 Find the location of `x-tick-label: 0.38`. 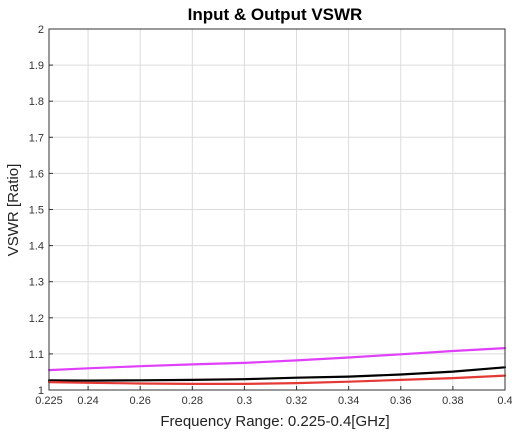

x-tick-label: 0.38 is located at coordinates (452, 401).